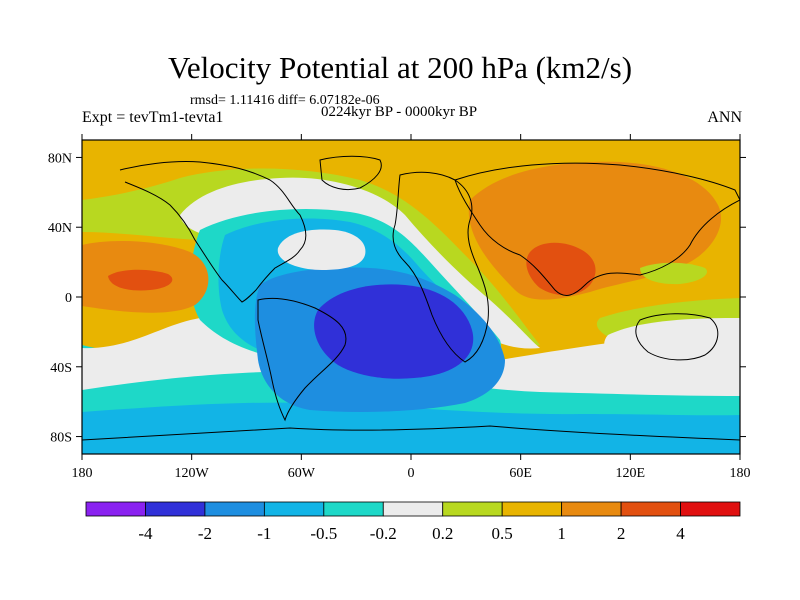 The width and height of the screenshot is (800, 600). Describe the element at coordinates (502, 533) in the screenshot. I see `colorbar-label: 0.5` at that location.